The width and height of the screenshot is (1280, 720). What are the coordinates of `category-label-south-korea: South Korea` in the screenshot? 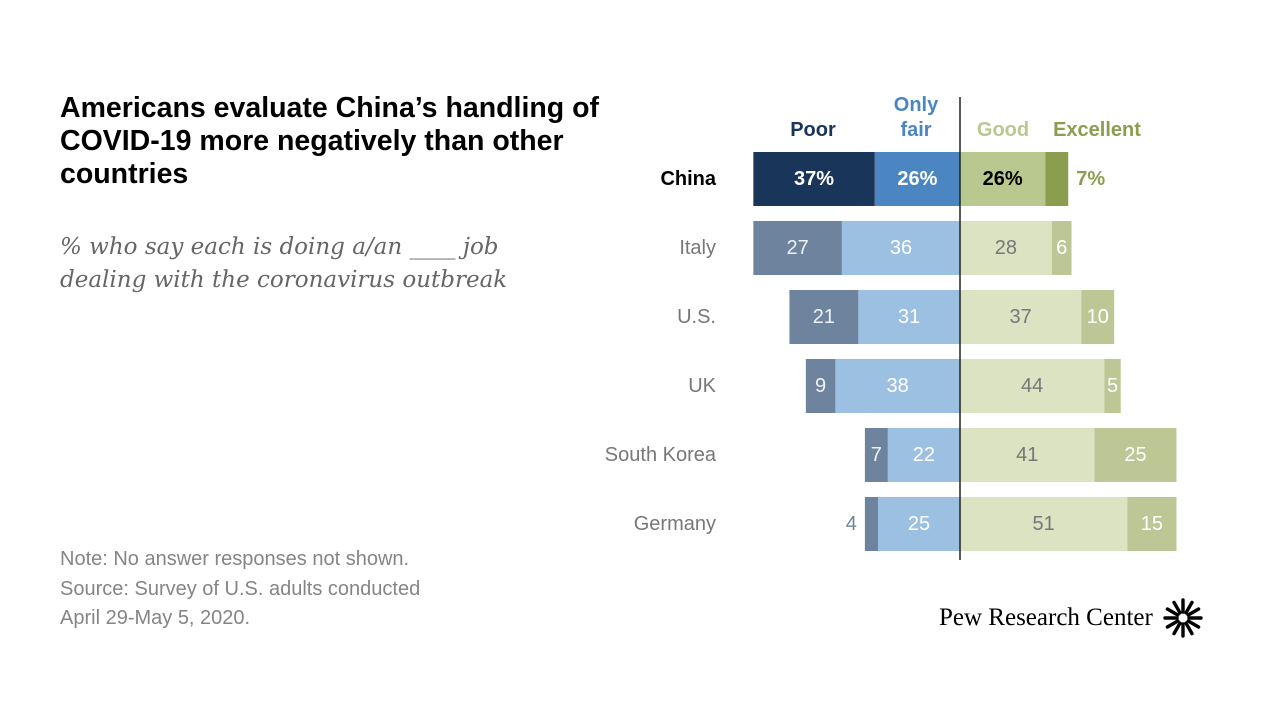 It's located at (661, 455).